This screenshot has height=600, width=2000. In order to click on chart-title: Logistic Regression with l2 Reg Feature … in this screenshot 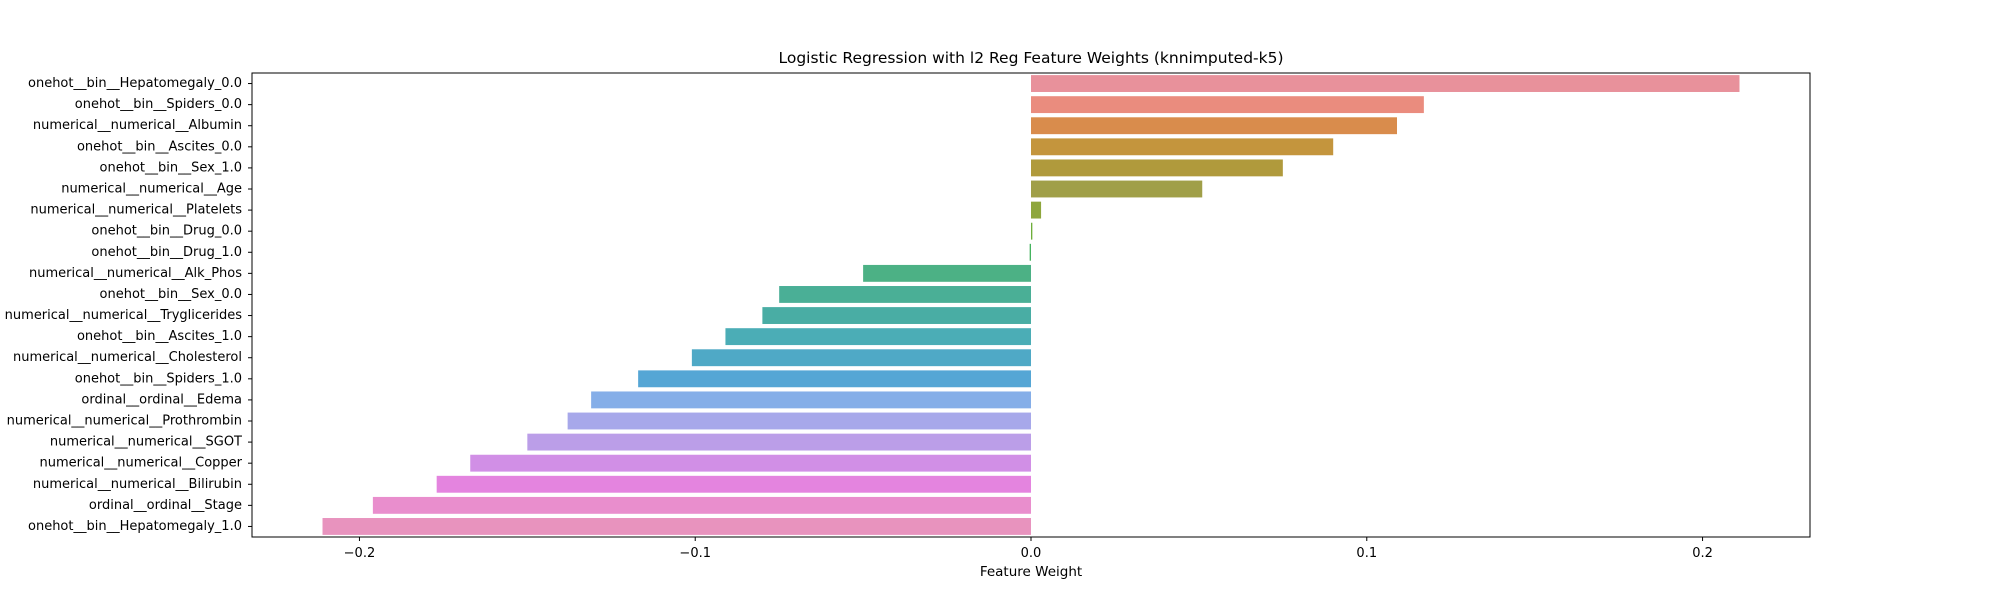, I will do `click(1030, 58)`.